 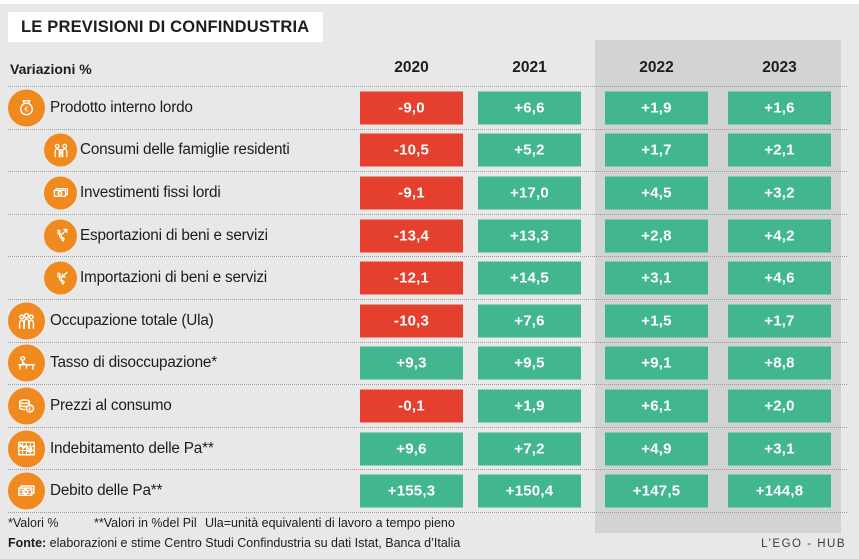 What do you see at coordinates (779, 236) in the screenshot?
I see `value-cell: +4,2` at bounding box center [779, 236].